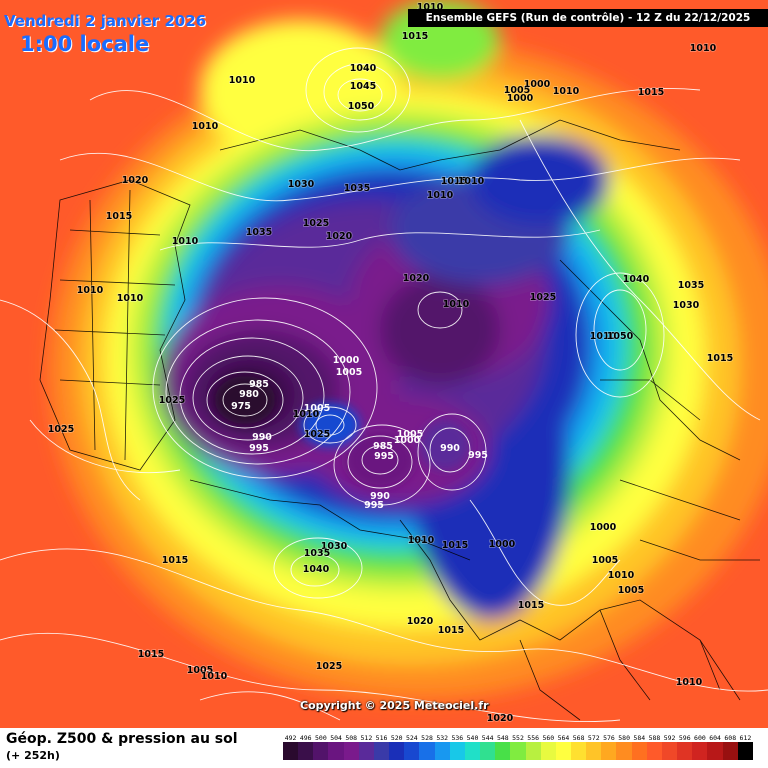 This screenshot has height=768, width=768. What do you see at coordinates (383, 446) in the screenshot?
I see `pressure-label: 985` at bounding box center [383, 446].